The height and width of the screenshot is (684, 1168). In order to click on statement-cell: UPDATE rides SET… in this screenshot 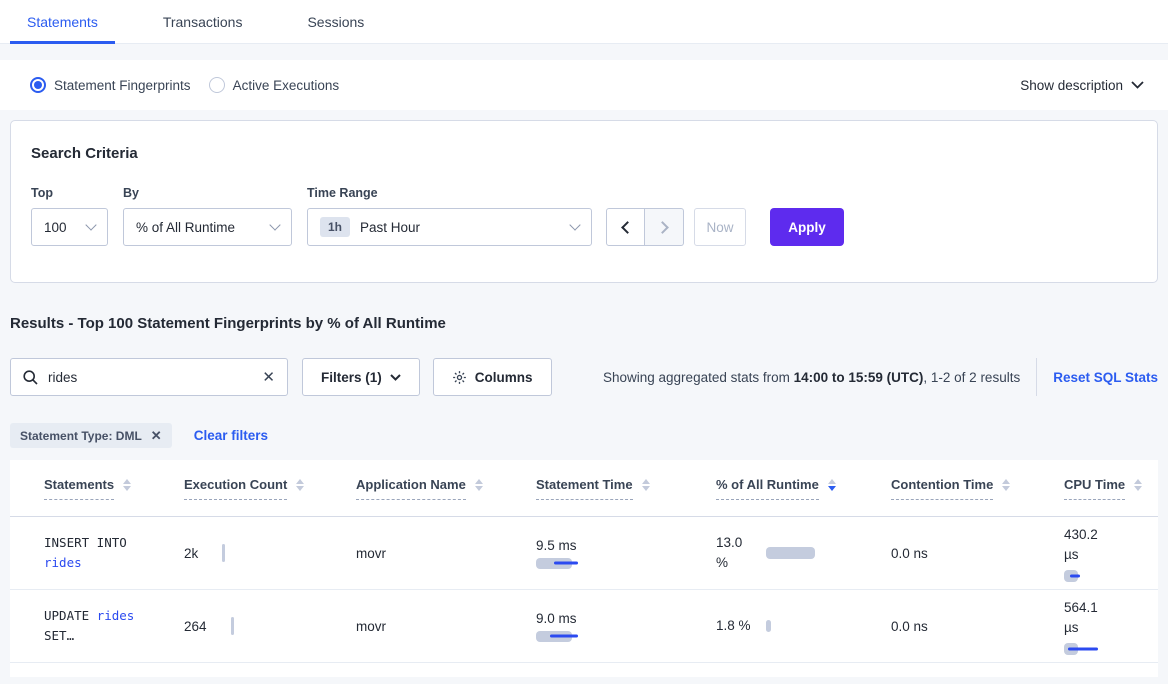, I will do `click(89, 625)`.